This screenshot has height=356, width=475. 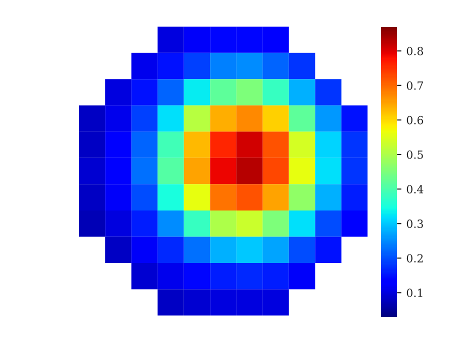 I want to click on color-bar-label: 0.6, so click(x=415, y=120).